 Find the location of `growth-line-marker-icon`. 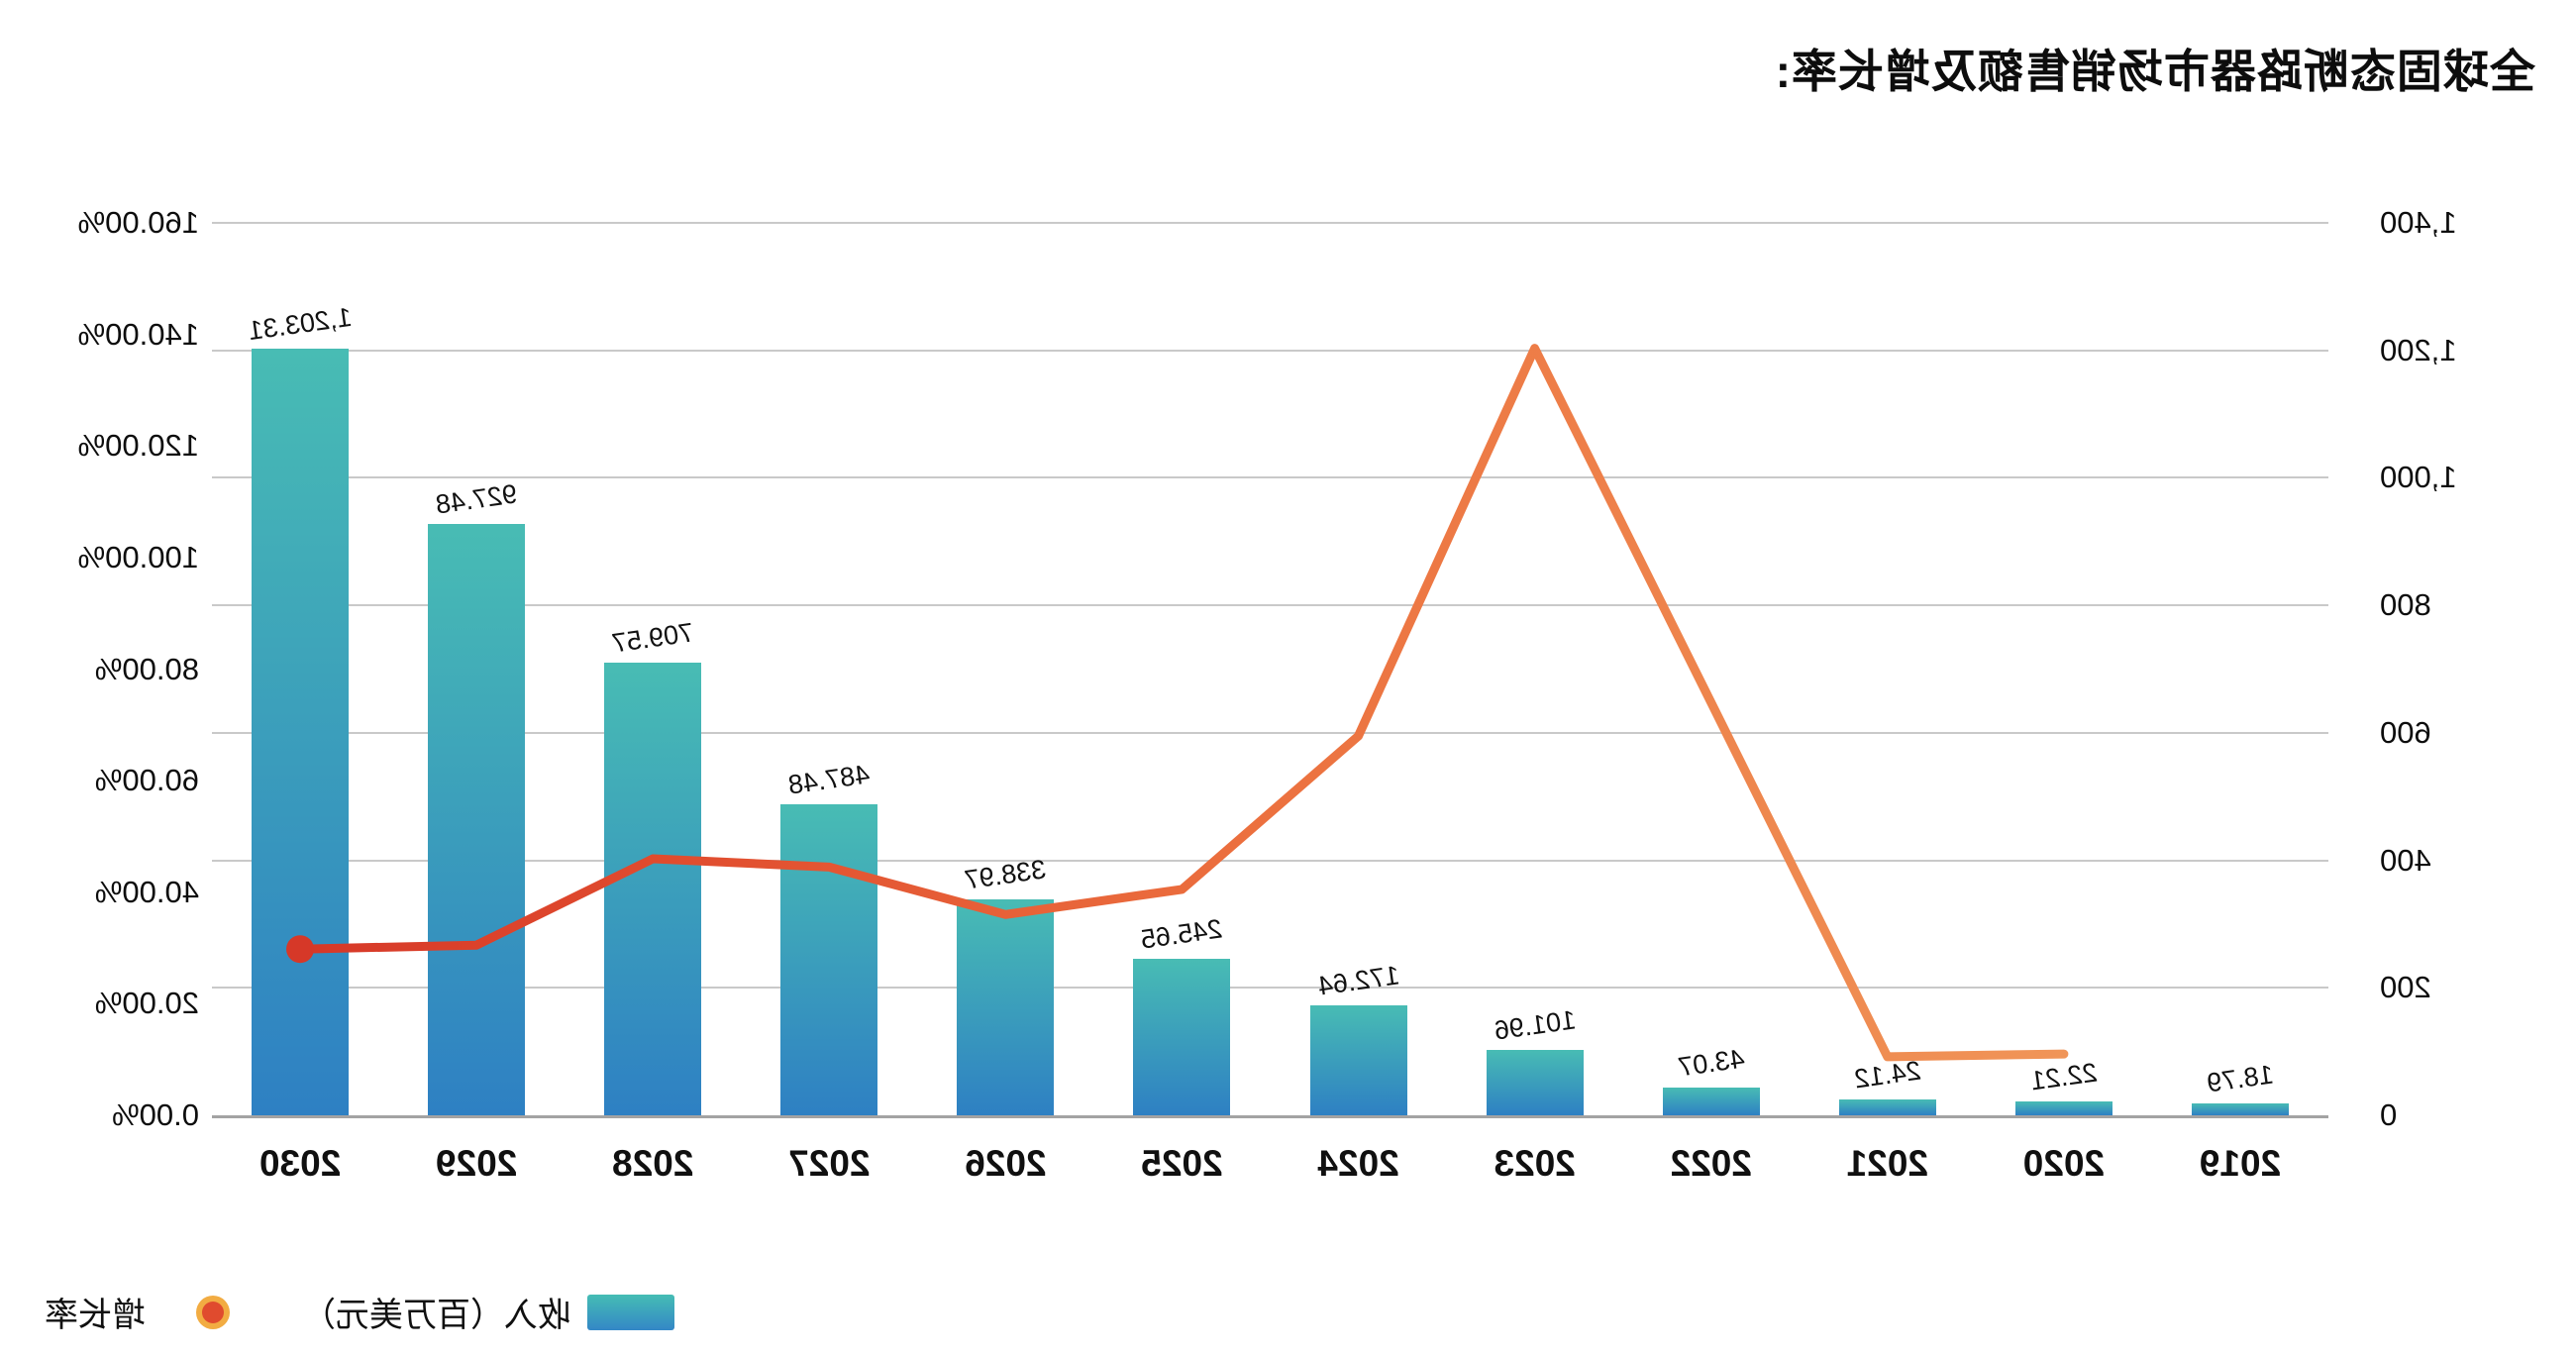

growth-line-marker-icon is located at coordinates (212, 1312).